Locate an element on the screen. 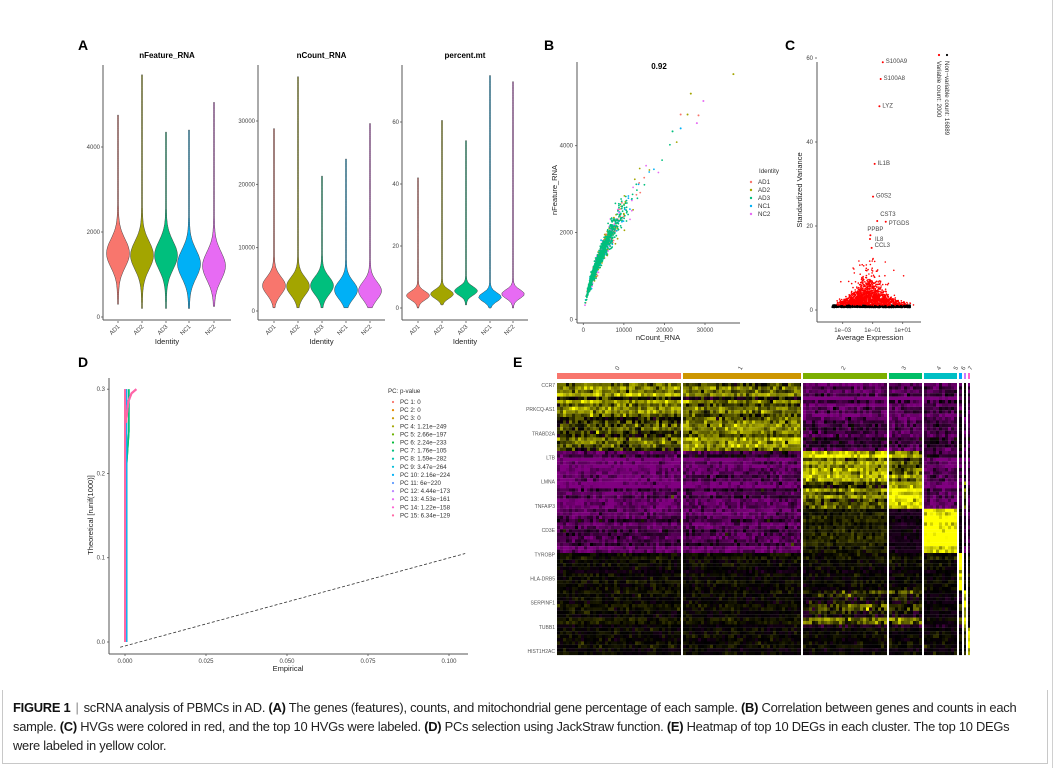 This screenshot has height=768, width=1053. legend-label-pc-7: PC 7: 1.76e−105 is located at coordinates (423, 451).